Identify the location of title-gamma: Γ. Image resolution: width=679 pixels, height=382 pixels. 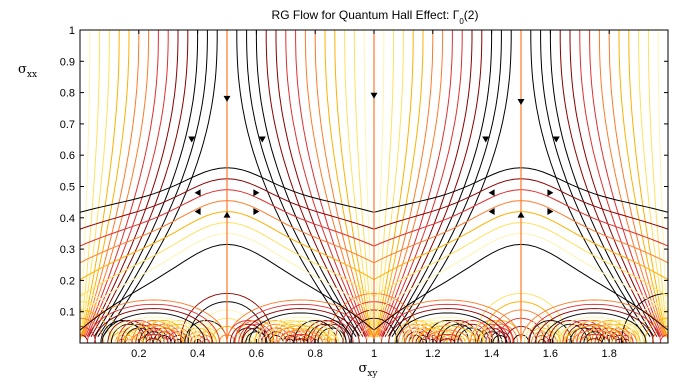
(456, 15).